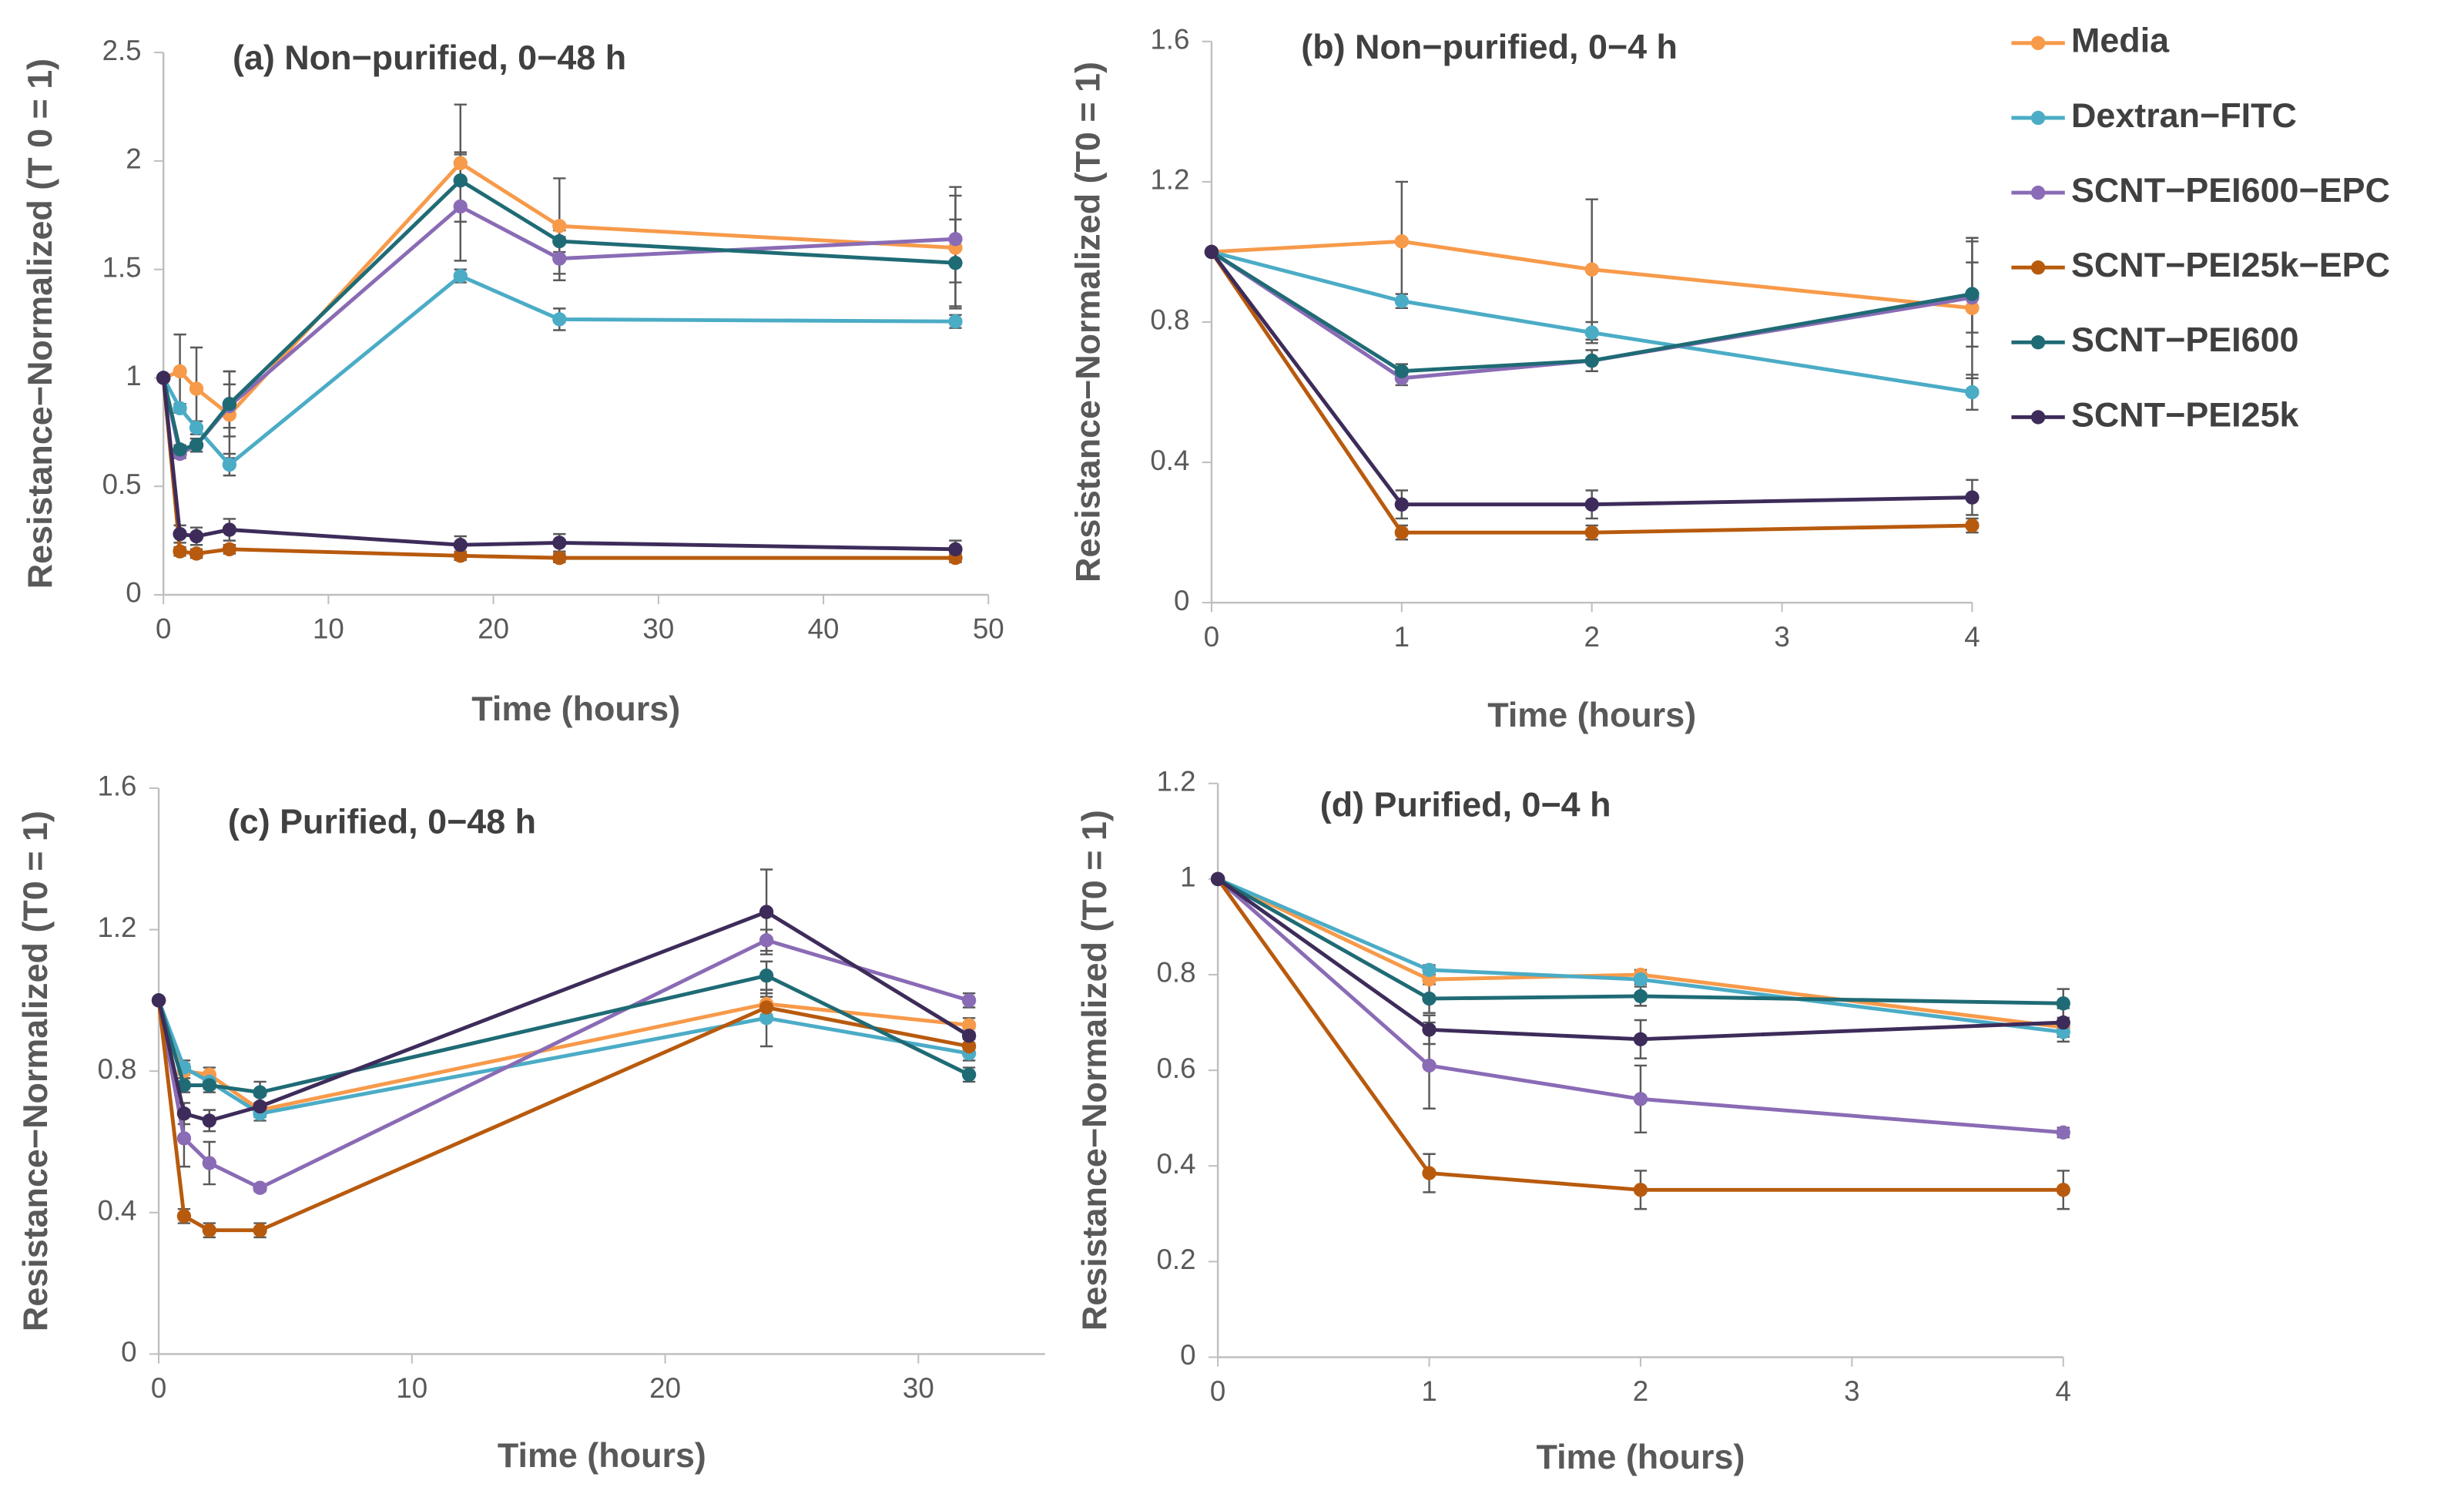 This screenshot has width=2464, height=1504. Describe the element at coordinates (1176, 973) in the screenshot. I see `y-tick-label: 0.8` at that location.